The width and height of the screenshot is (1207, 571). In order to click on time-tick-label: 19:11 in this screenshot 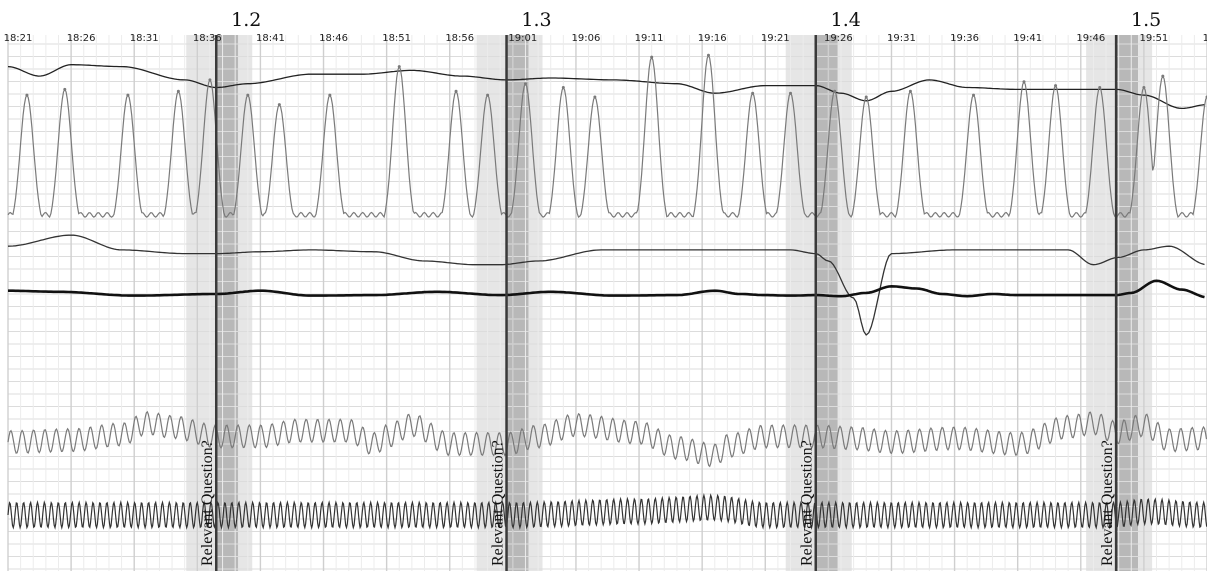, I will do `click(649, 38)`.